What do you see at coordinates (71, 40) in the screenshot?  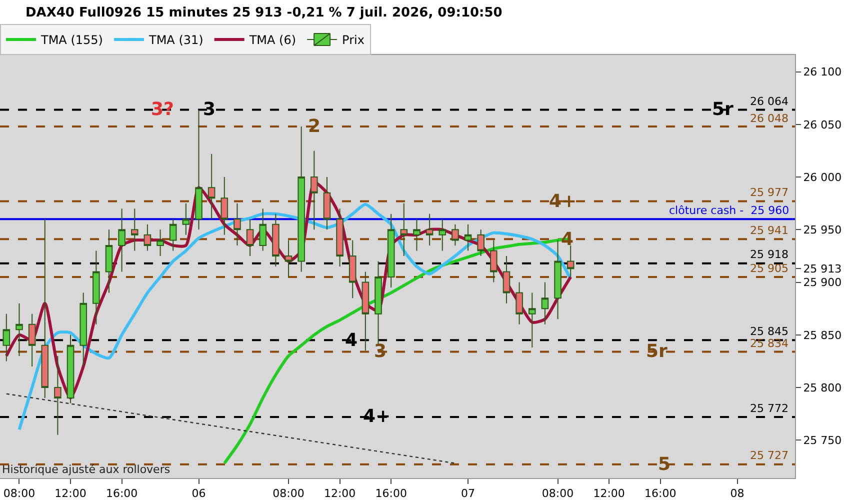 I see `legend-label: TMA (155)` at bounding box center [71, 40].